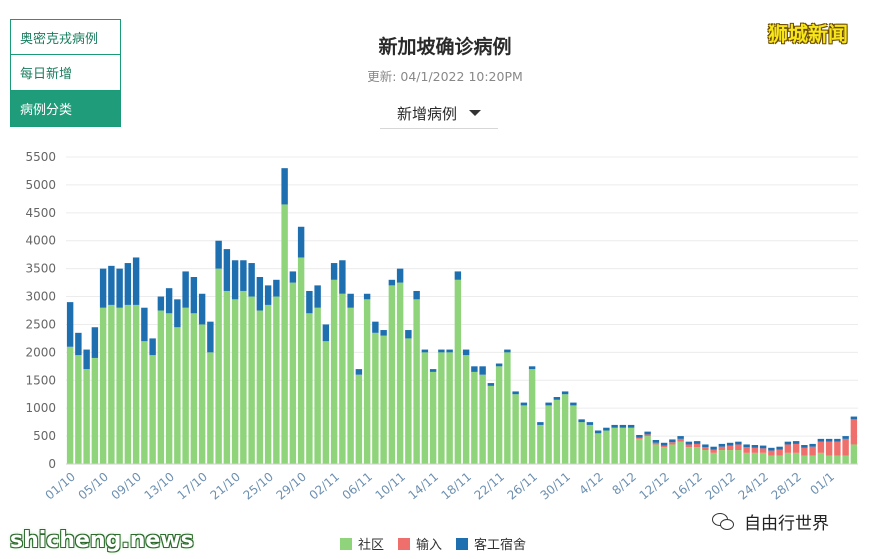 This screenshot has width=887, height=559. I want to click on x-tick-label: 09/10, so click(126, 486).